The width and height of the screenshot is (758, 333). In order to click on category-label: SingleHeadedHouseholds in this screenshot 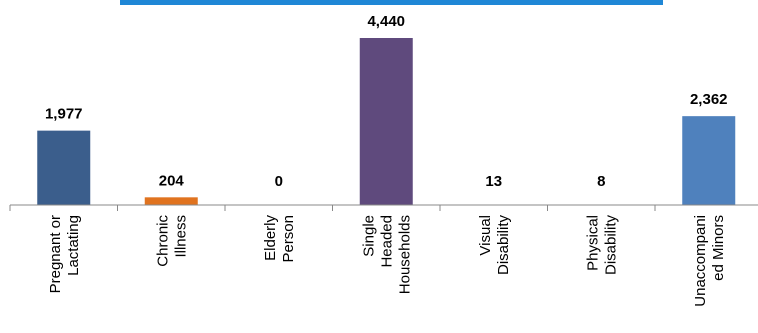, I will do `click(386, 254)`.